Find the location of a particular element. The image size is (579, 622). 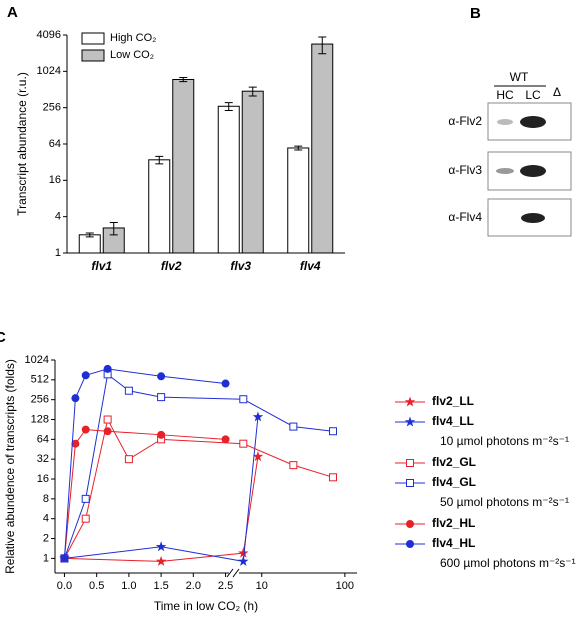

legend-label: flv2_LL is located at coordinates (453, 401).